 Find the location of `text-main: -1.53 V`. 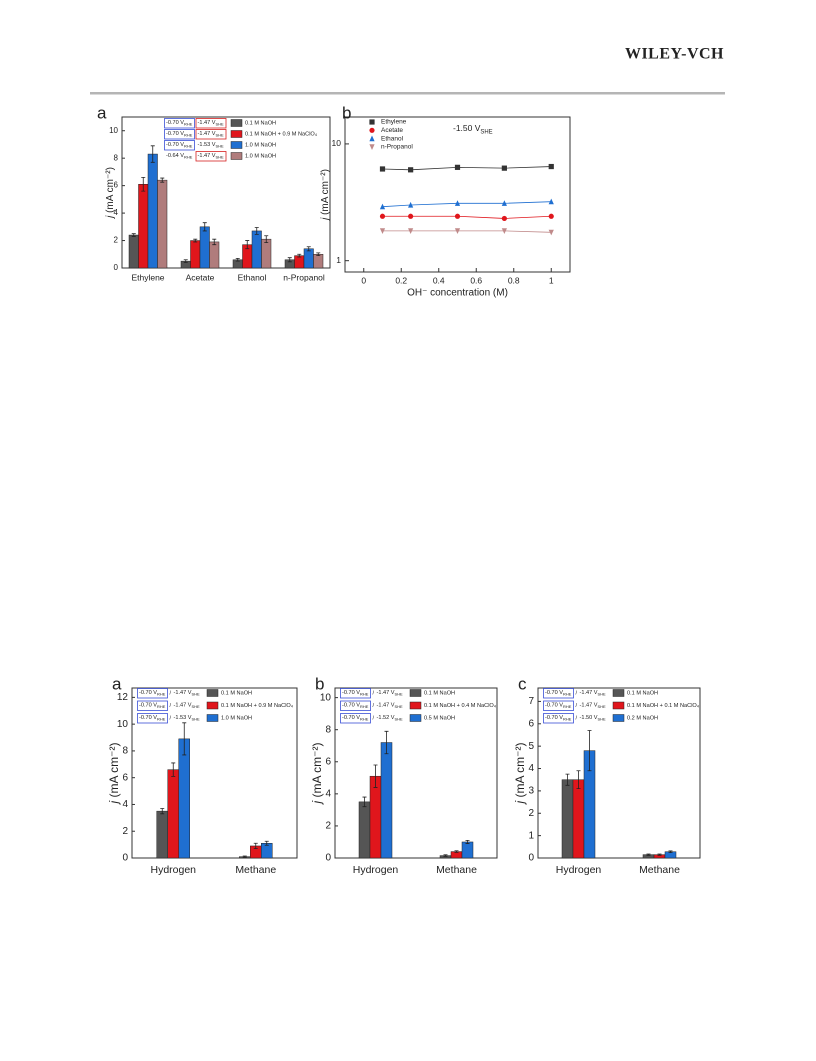

text-main: -1.53 V is located at coordinates (207, 145).